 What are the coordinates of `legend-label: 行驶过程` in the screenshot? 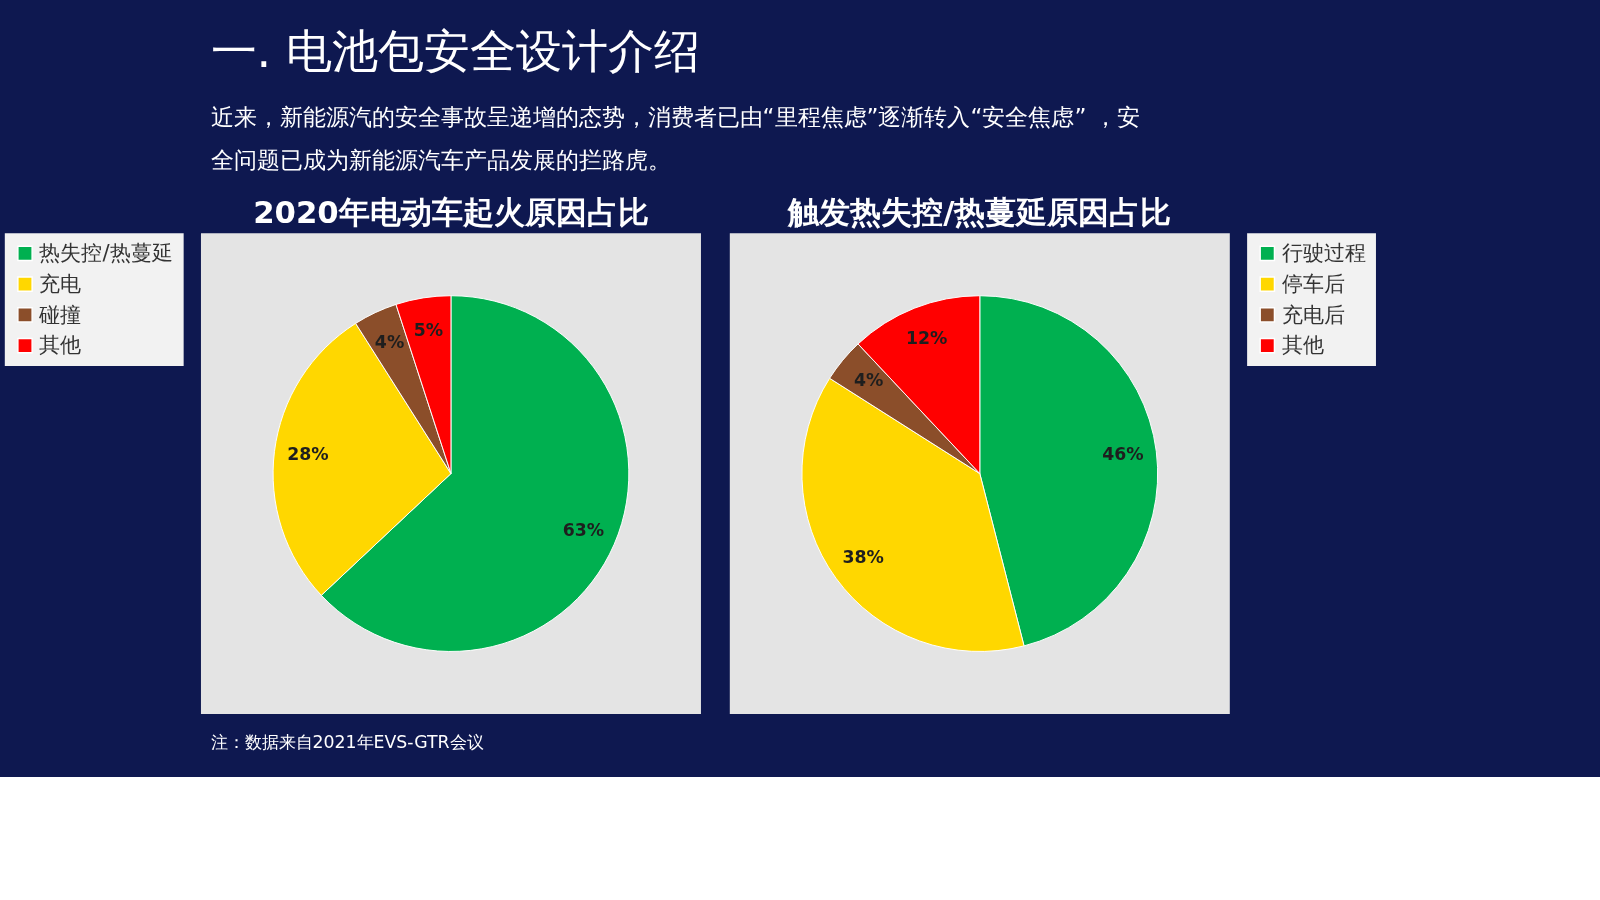 It's located at (1323, 253).